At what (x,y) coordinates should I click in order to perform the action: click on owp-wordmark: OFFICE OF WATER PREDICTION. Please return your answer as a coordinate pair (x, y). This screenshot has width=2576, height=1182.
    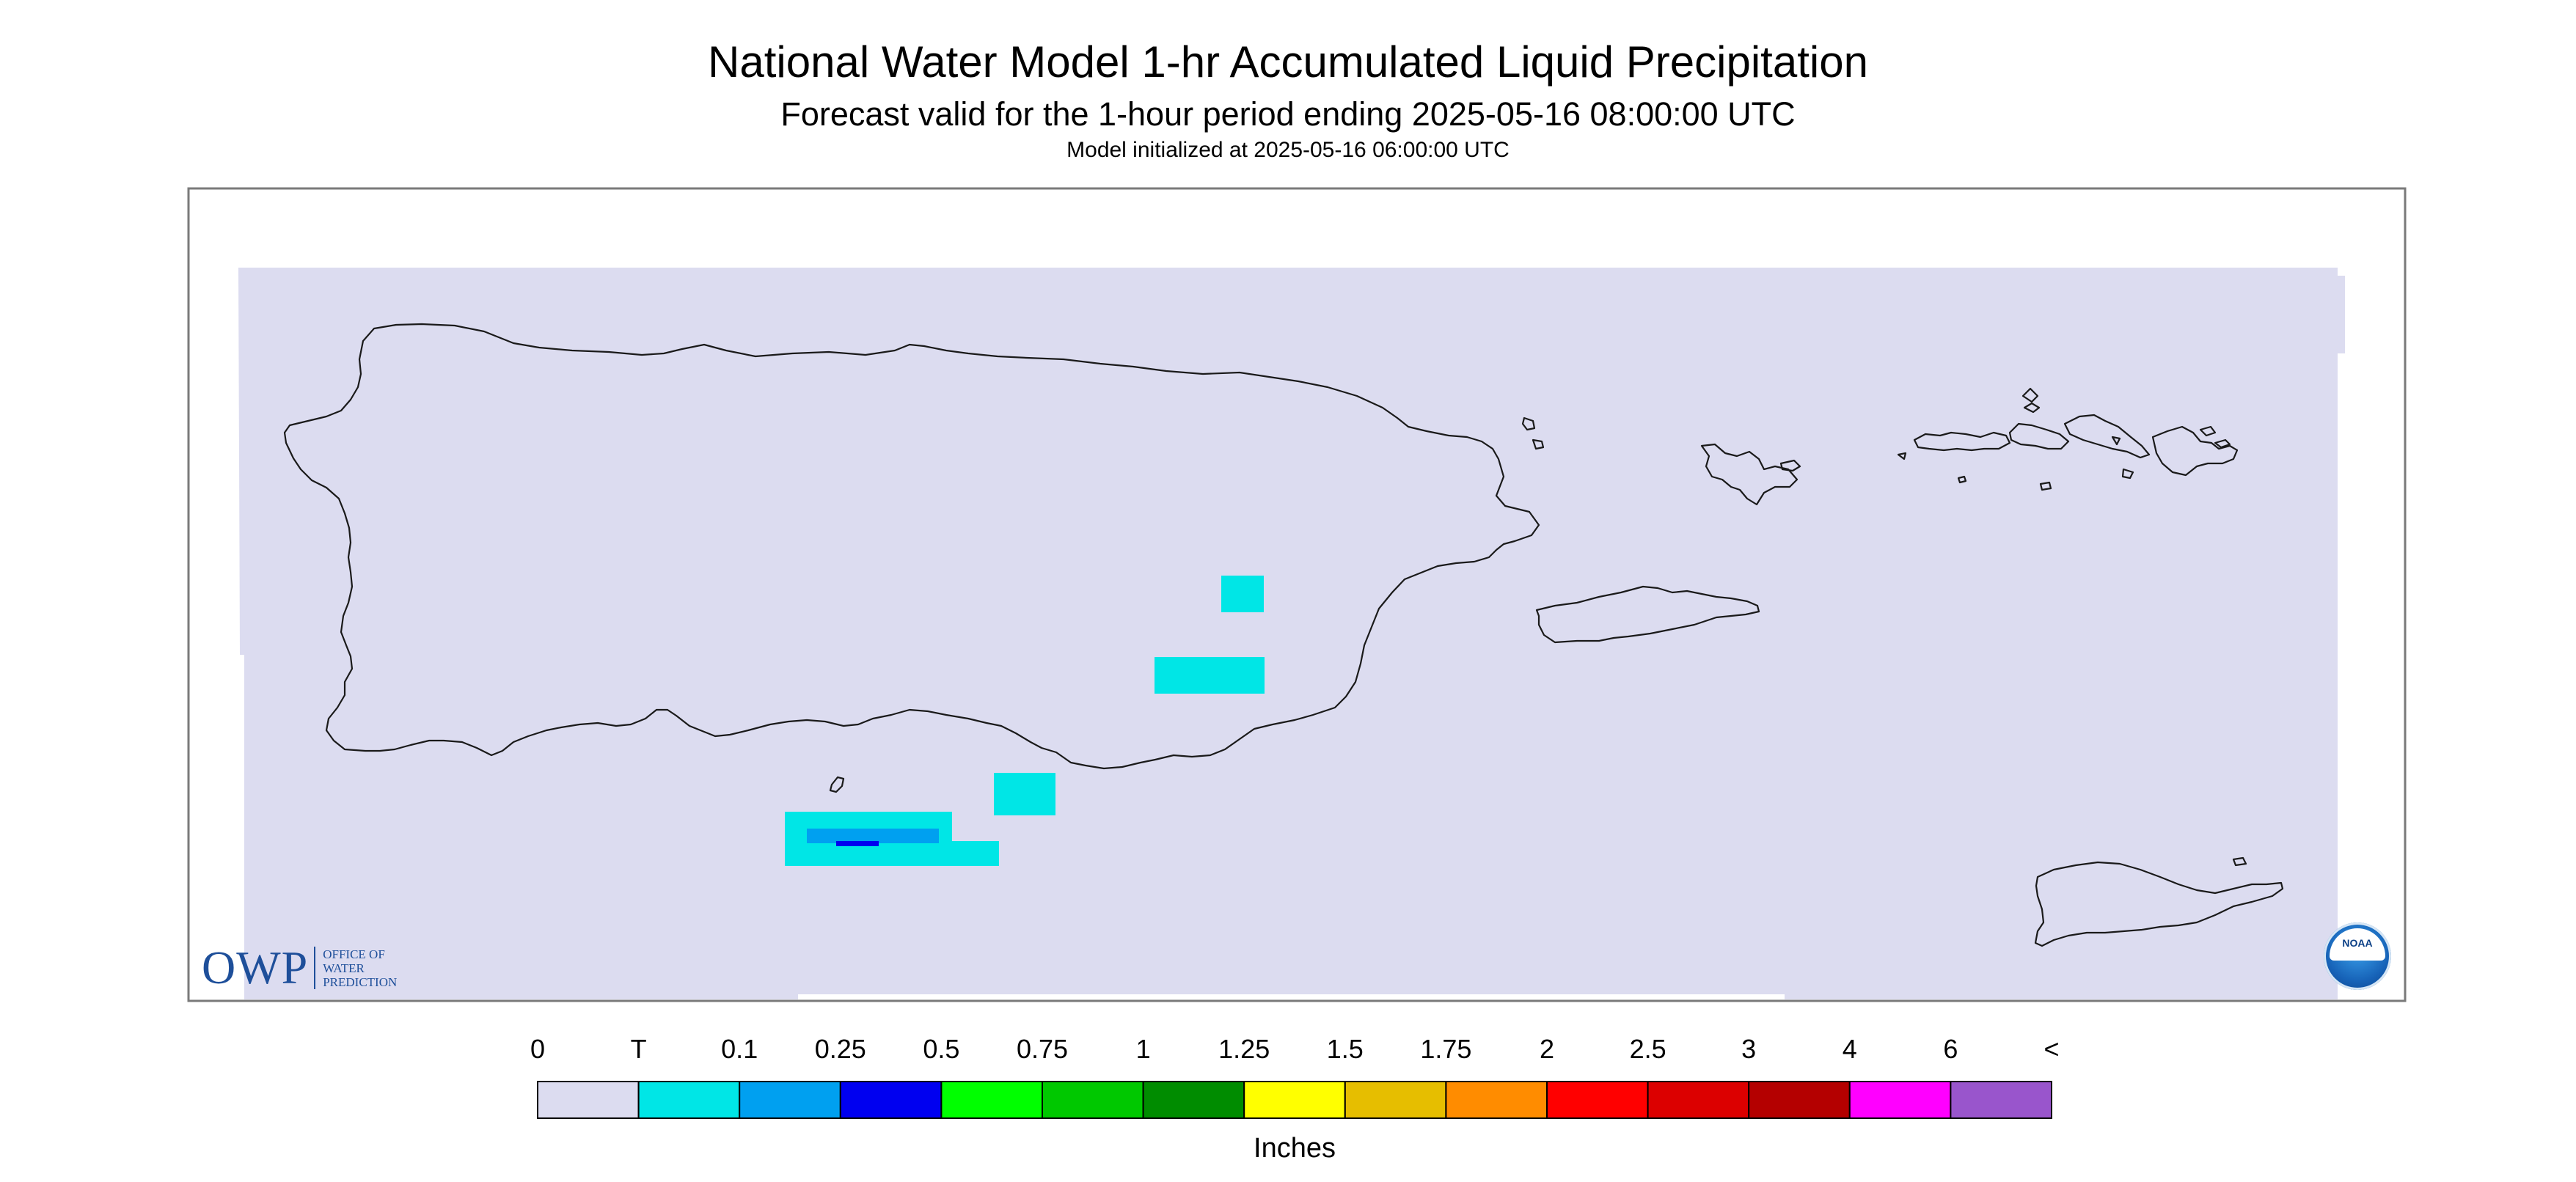
    Looking at the image, I should click on (360, 968).